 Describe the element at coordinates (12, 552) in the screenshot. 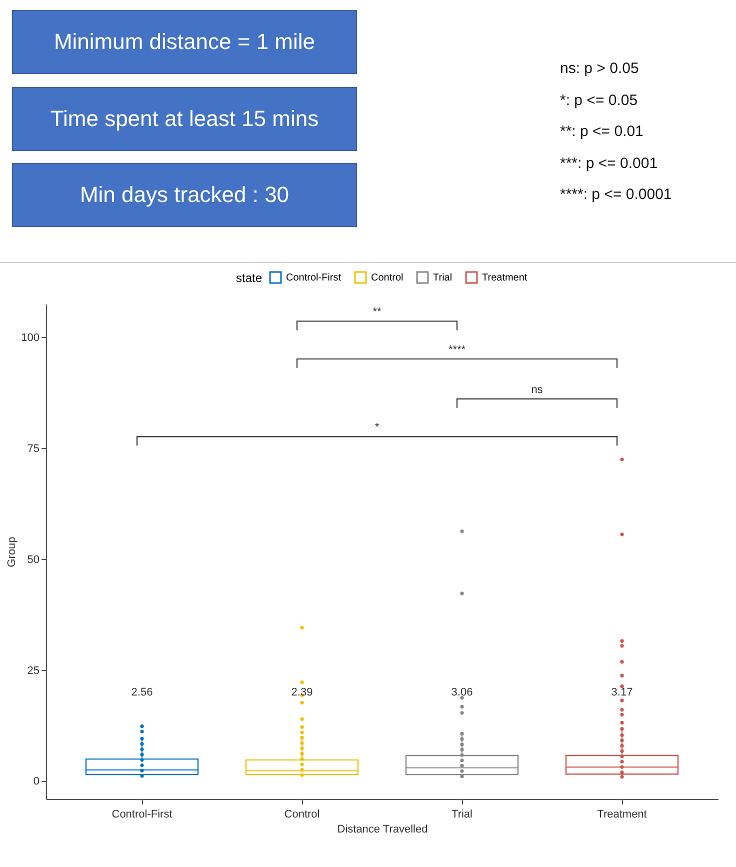

I see `y-axis-title: Group` at that location.